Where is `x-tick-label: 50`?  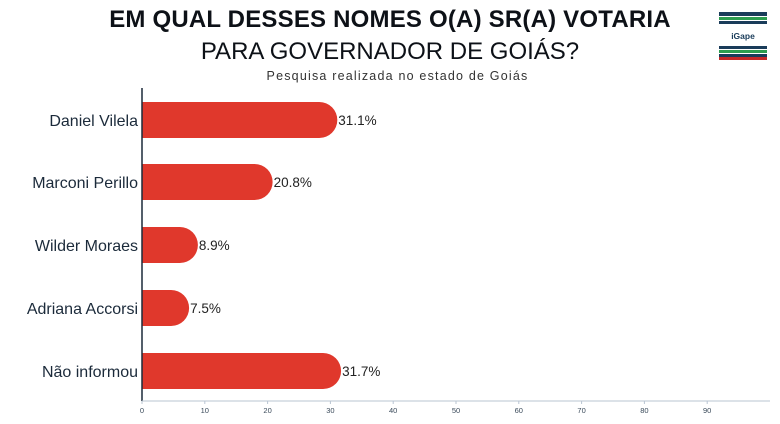
x-tick-label: 50 is located at coordinates (456, 410).